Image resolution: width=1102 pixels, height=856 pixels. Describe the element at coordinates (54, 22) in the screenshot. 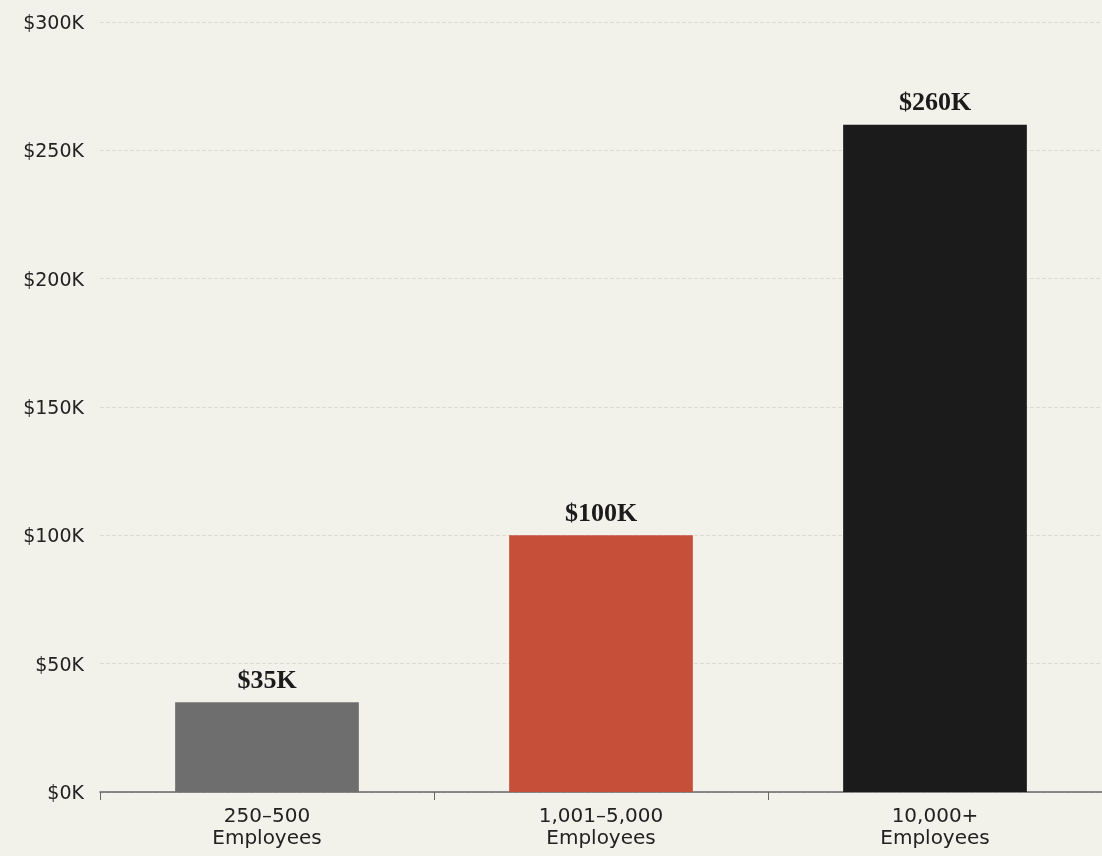

I see `y-tick-label: $300K` at that location.